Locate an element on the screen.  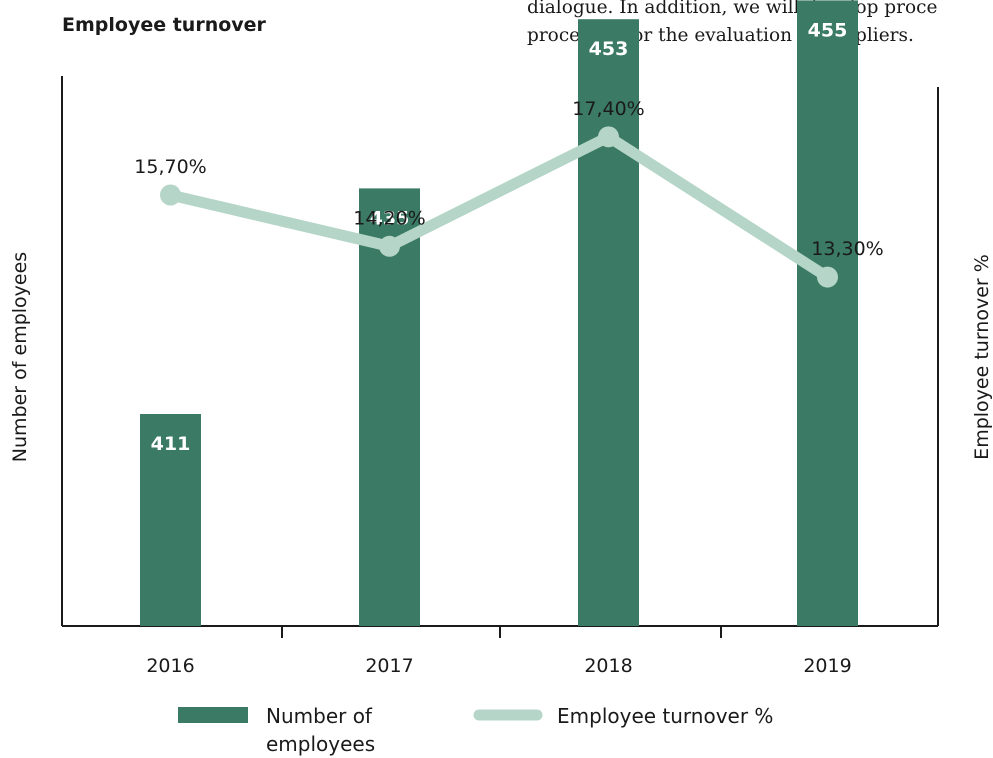
bar-value-label: 453 is located at coordinates (609, 49).